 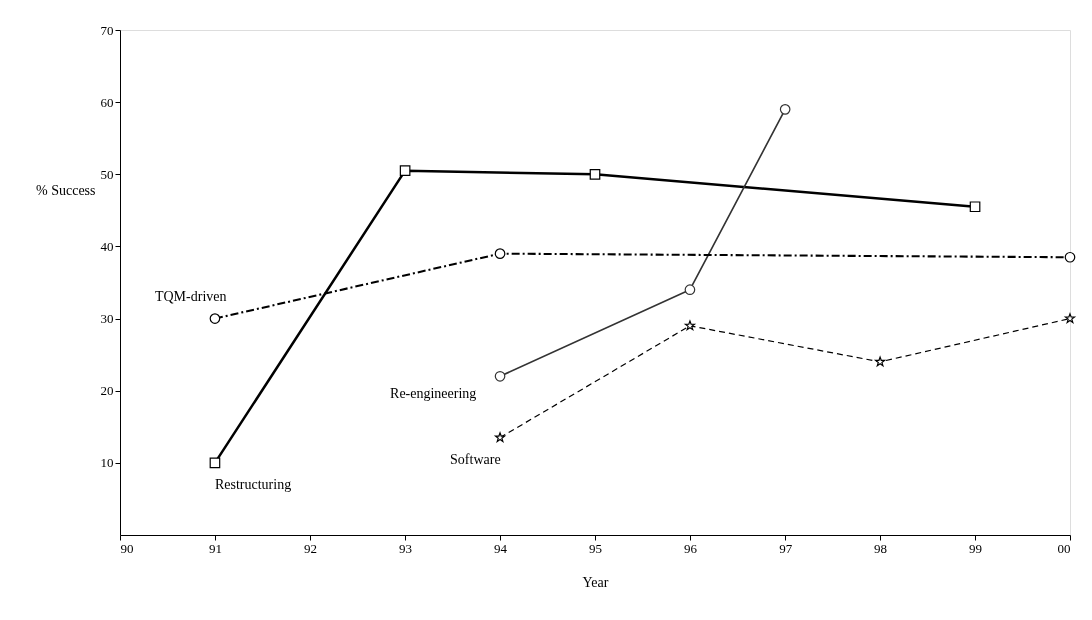 I want to click on y-tick-label: 20, so click(x=107, y=391).